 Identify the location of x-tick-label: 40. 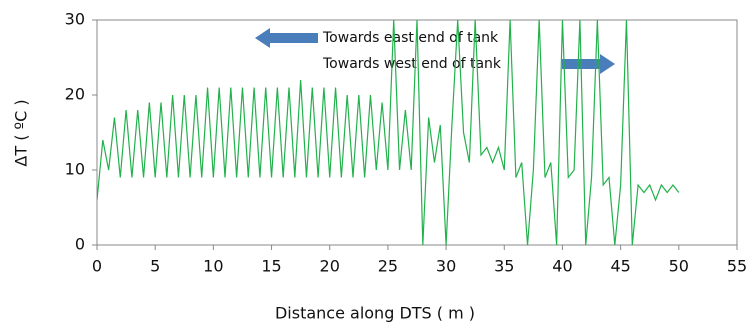
(562, 266).